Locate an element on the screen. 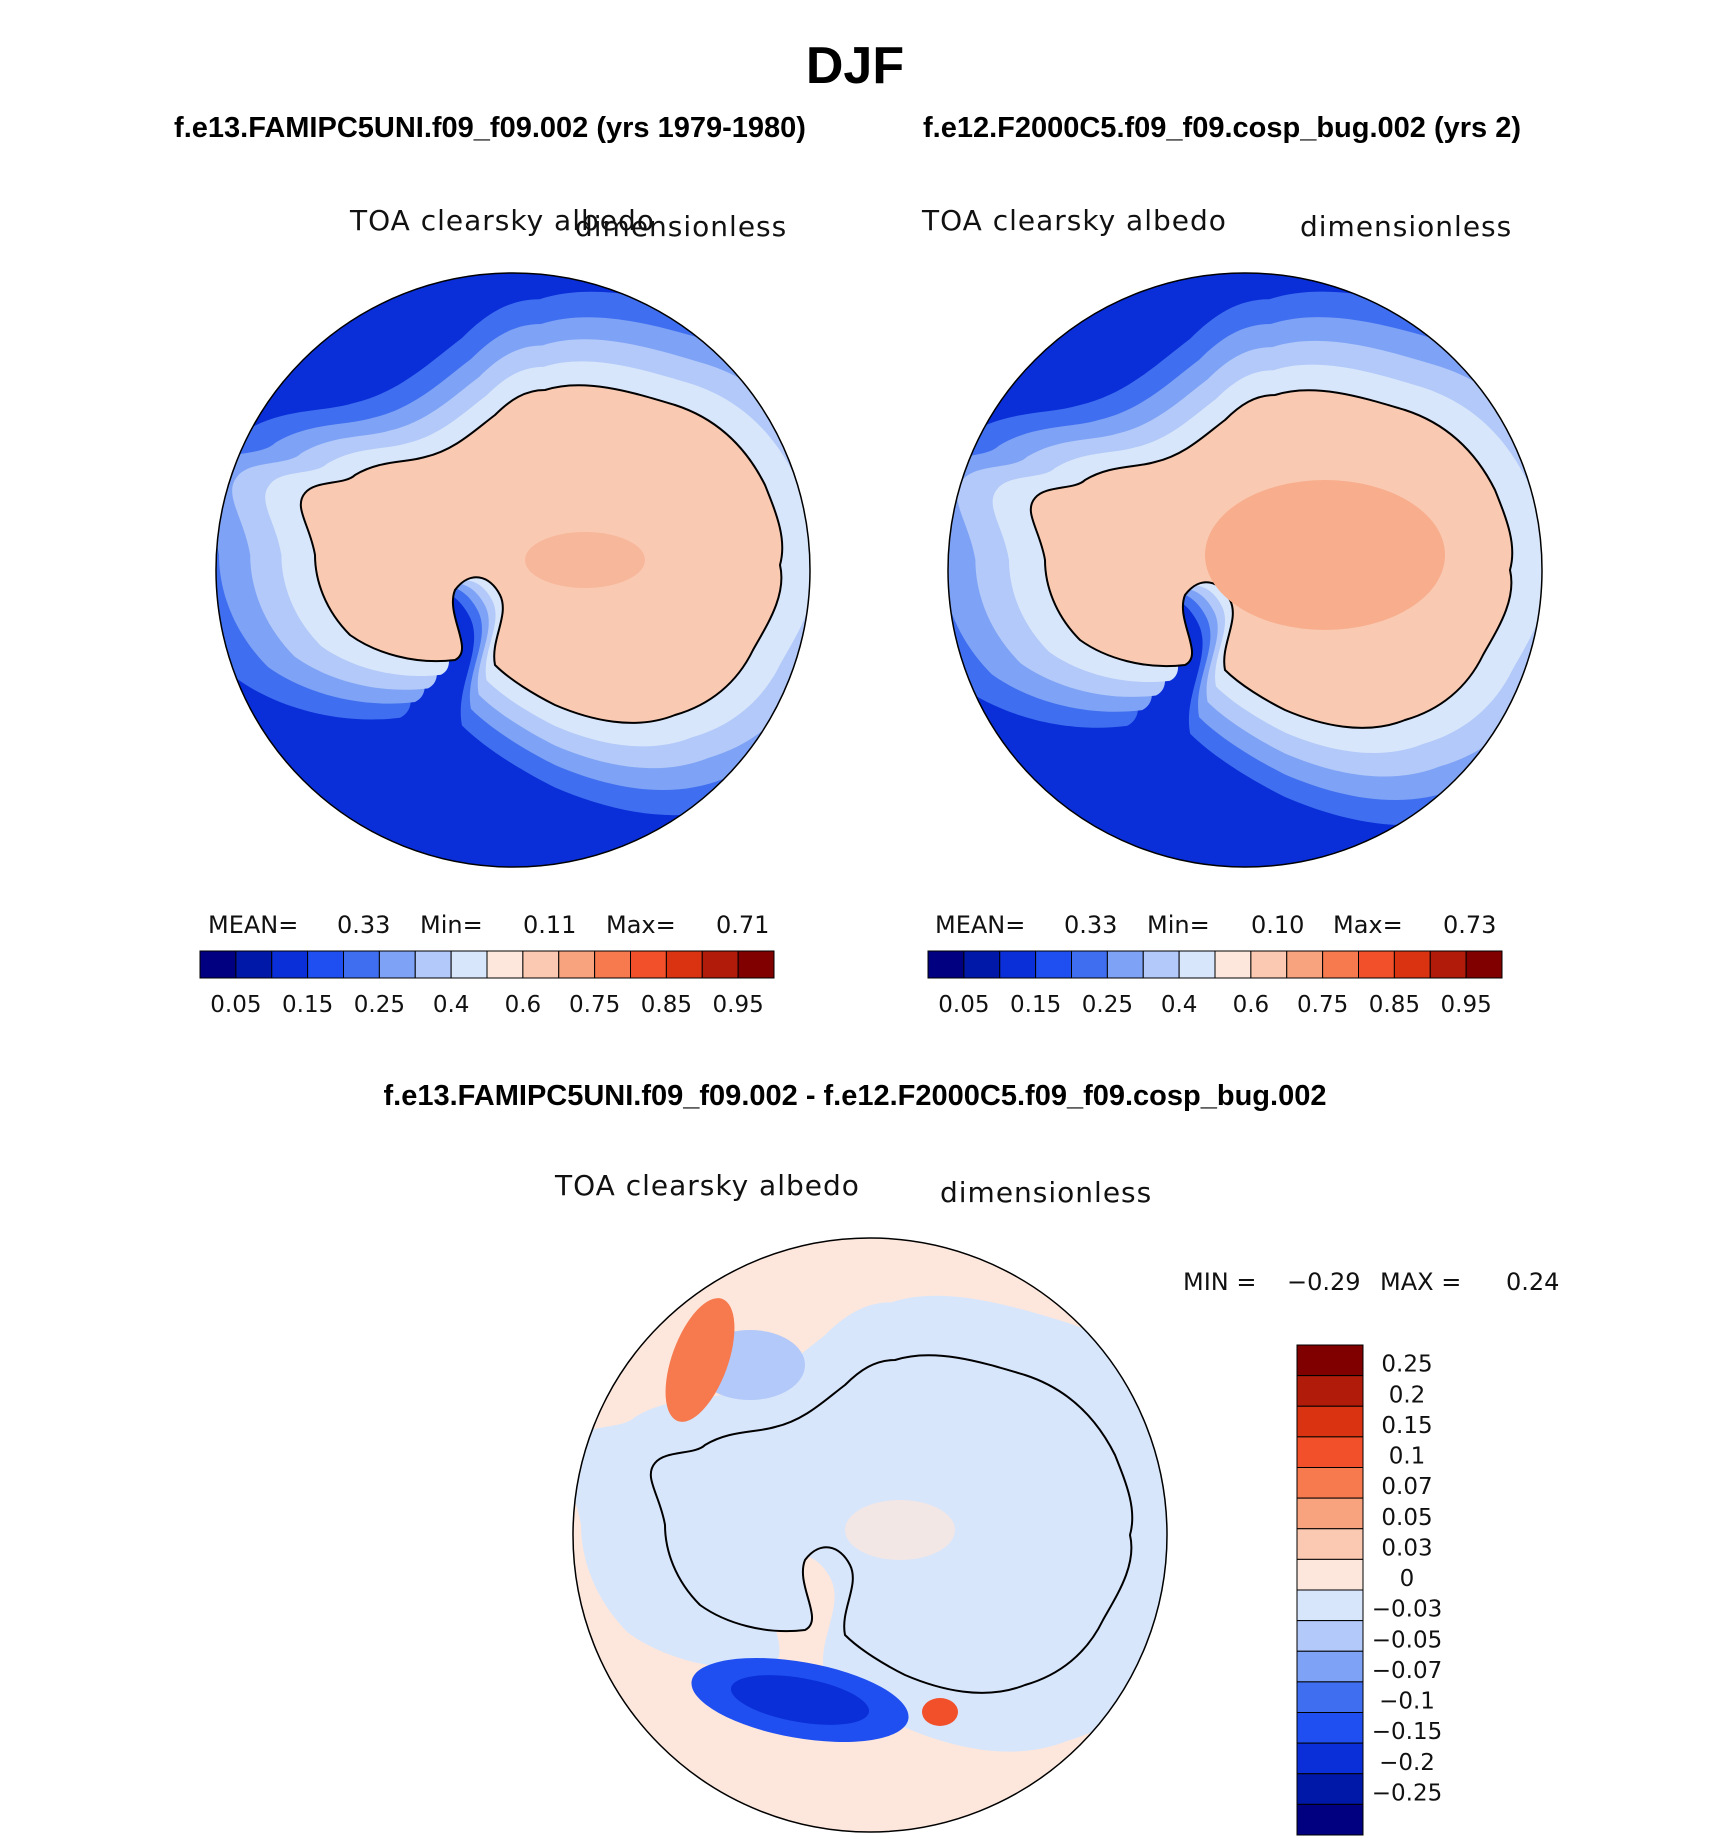 This screenshot has height=1839, width=1710. panel-a-colorbar-tick-label-2: 0.25 is located at coordinates (379, 1005).